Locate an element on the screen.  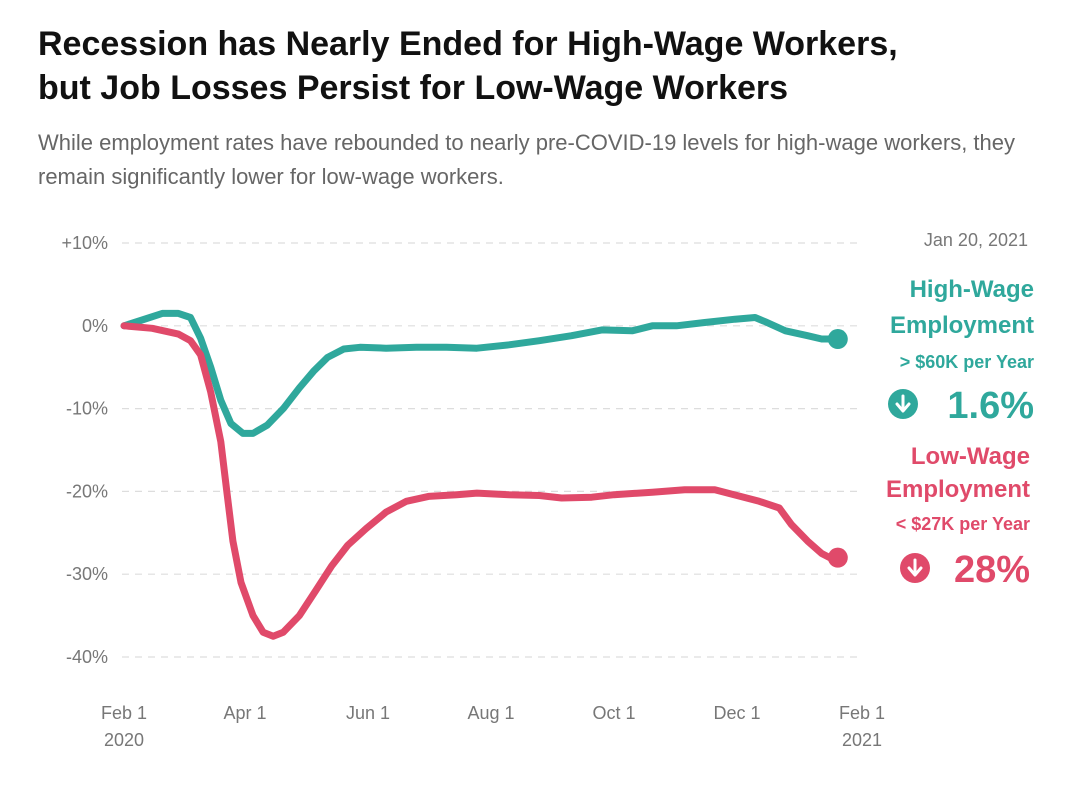
x-tick-label: Apr 1 is located at coordinates (244, 713).